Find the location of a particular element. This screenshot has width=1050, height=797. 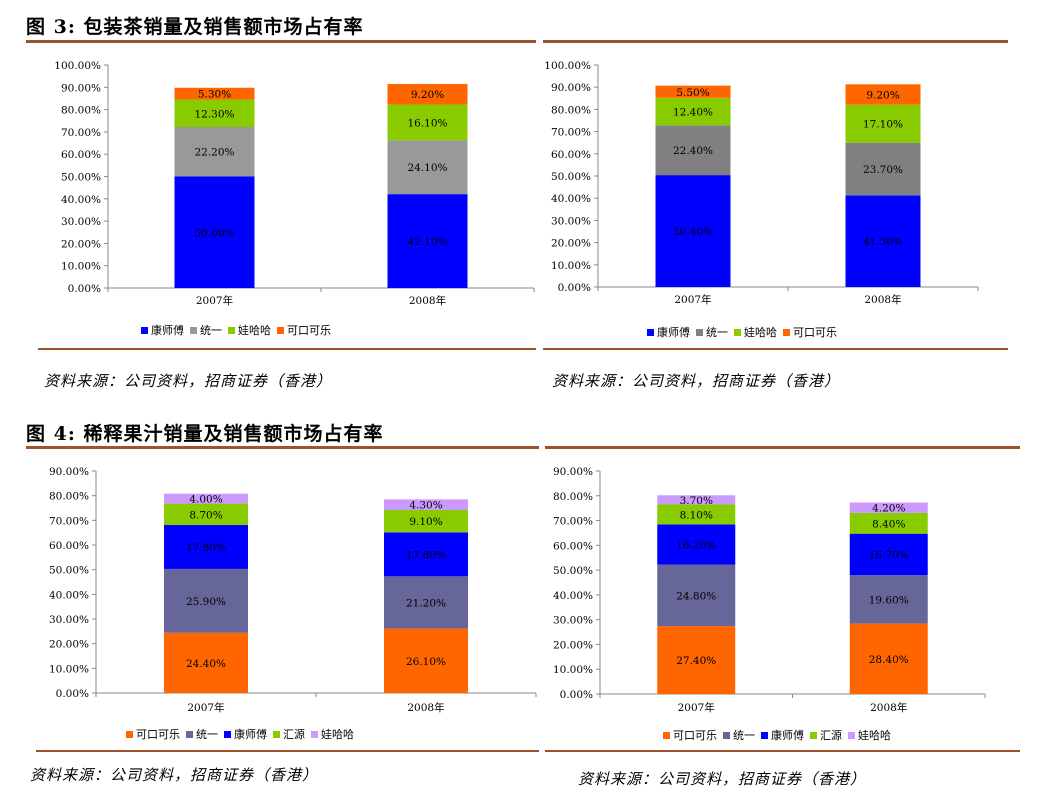

y-tick-label: 30.00% is located at coordinates (69, 620).